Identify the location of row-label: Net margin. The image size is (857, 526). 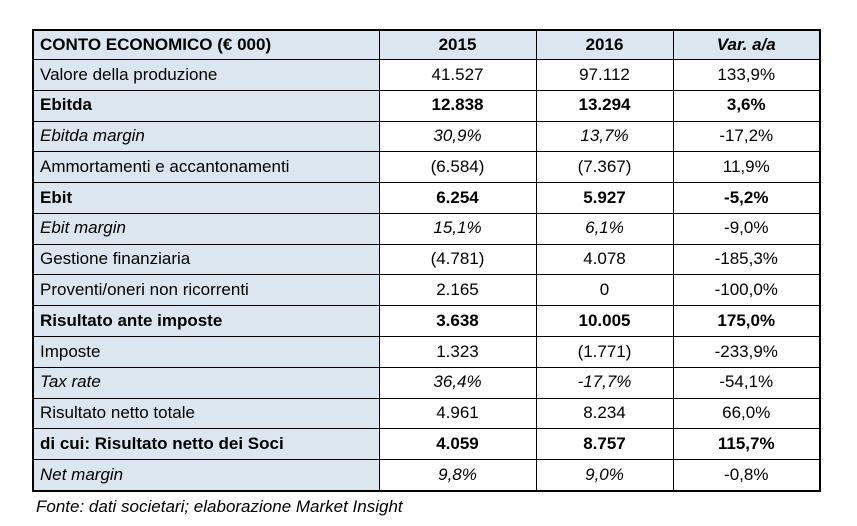
(206, 475).